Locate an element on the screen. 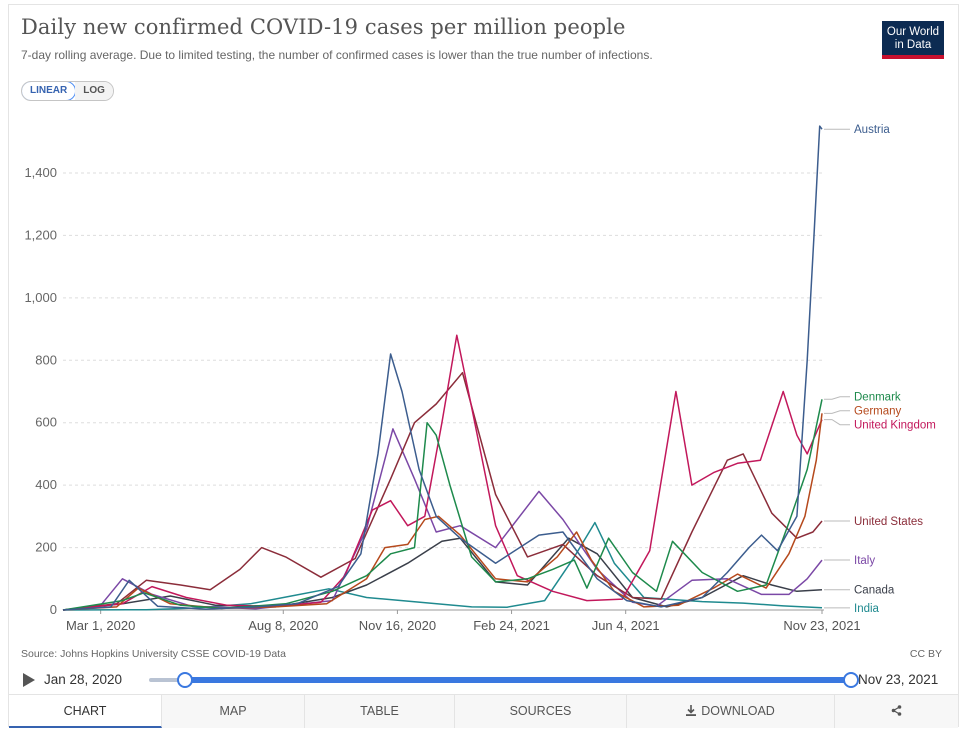  series-label: India is located at coordinates (867, 609).